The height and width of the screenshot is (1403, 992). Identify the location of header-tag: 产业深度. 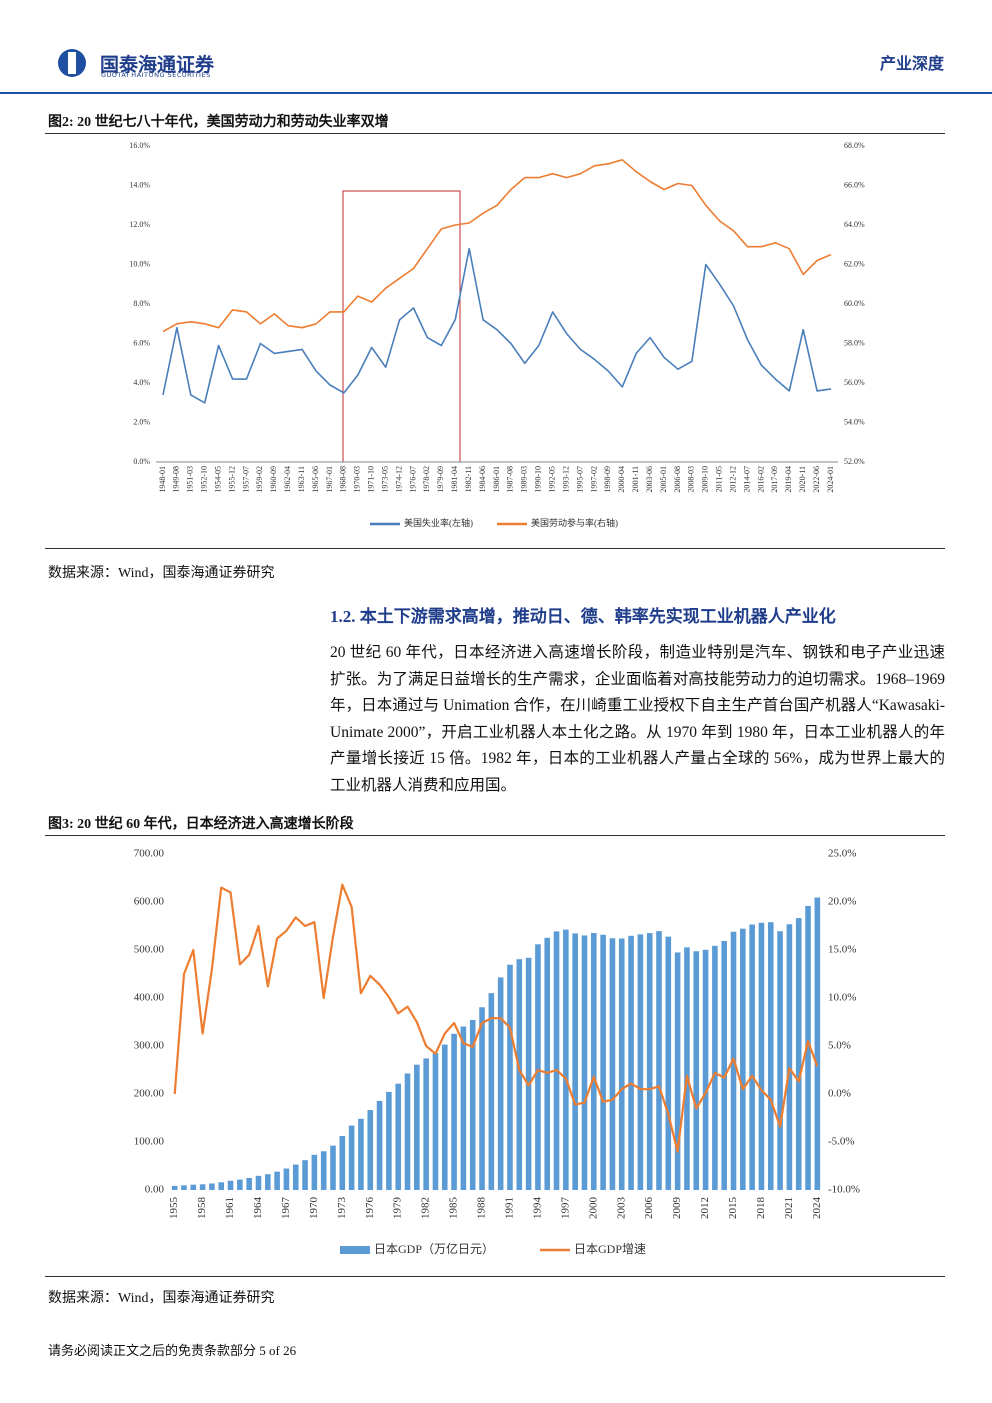
(911, 63).